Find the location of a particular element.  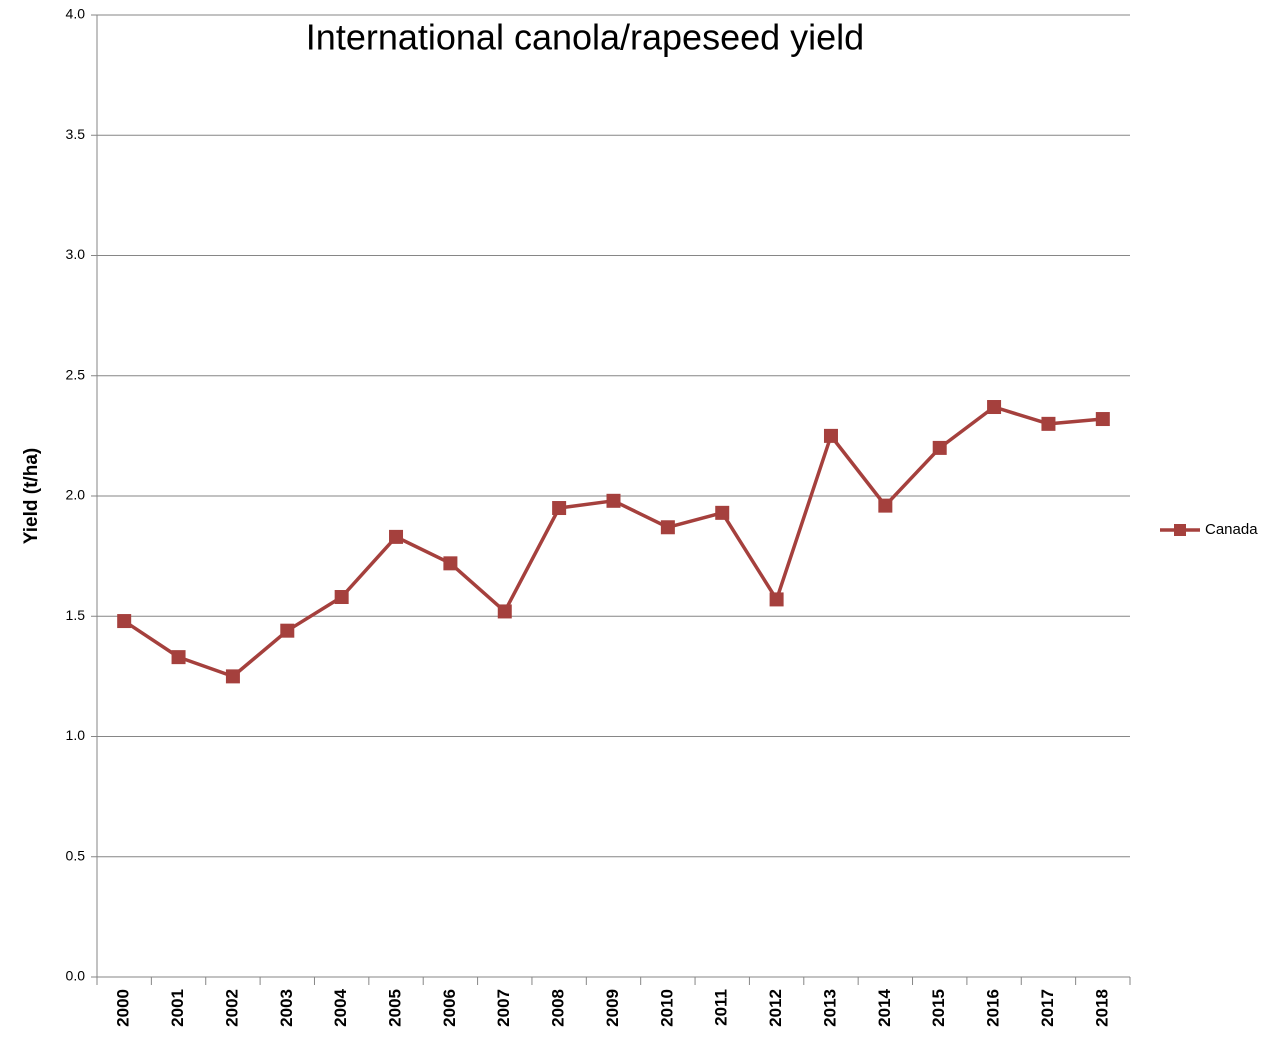

x-tick-label: 2012 is located at coordinates (775, 1008).